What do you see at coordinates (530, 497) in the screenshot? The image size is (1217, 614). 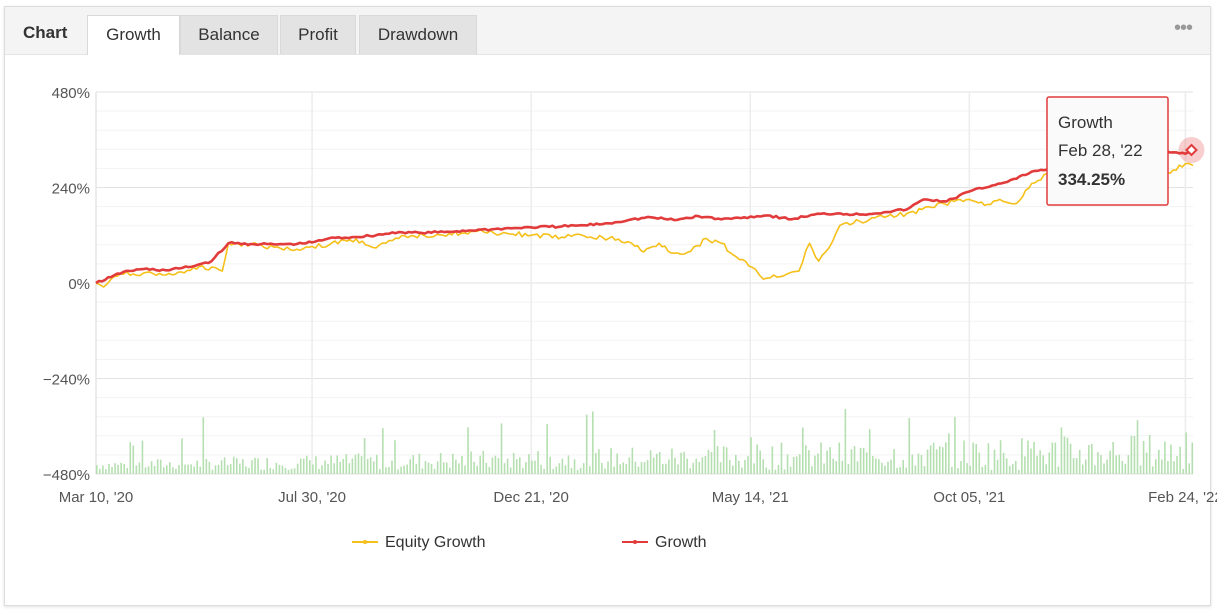 I see `x-tick-label: Dec 21, '20` at bounding box center [530, 497].